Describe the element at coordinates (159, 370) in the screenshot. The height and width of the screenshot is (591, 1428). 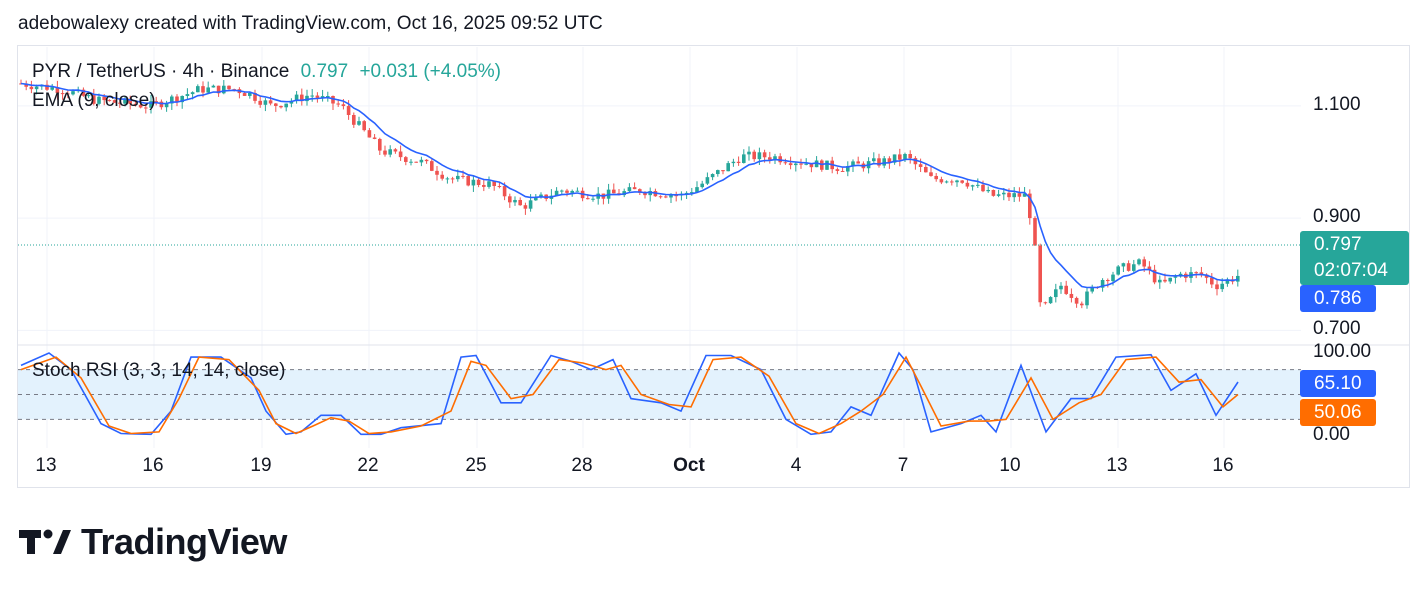
I see `stoch-rsi-legend: Stoch RSI (3, 3, 14, 14, close)` at that location.